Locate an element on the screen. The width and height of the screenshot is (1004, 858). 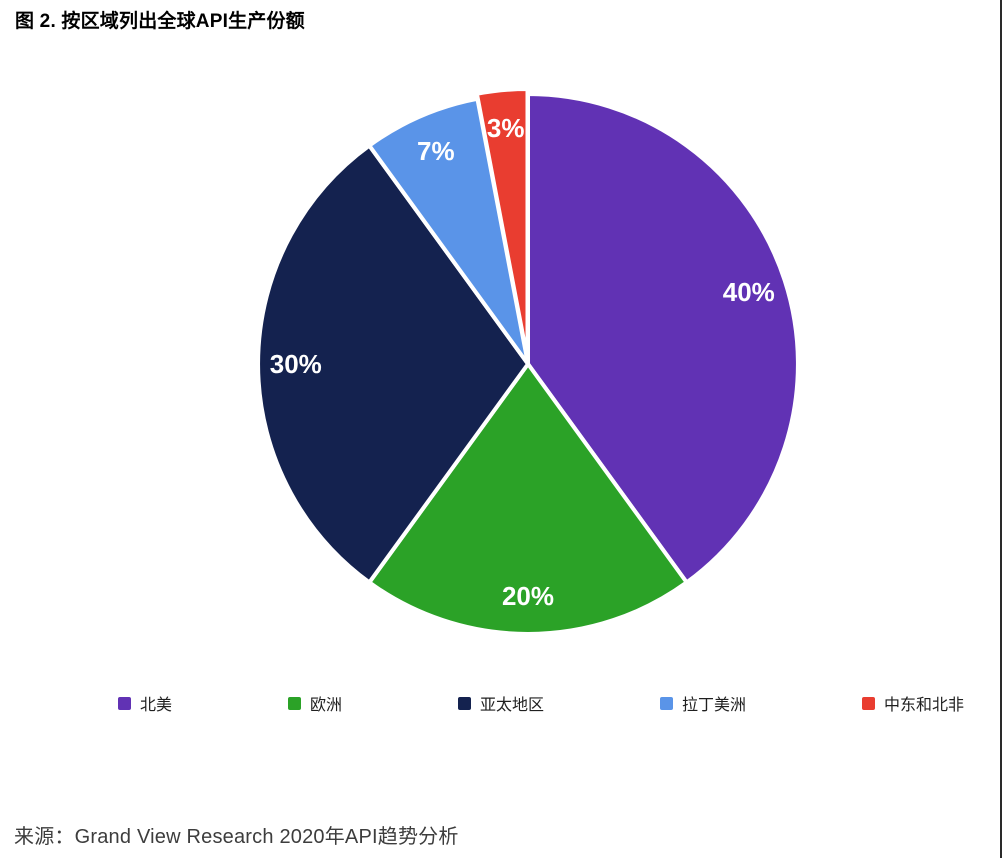
legend-item-mena: 中东和北非 is located at coordinates (912, 703).